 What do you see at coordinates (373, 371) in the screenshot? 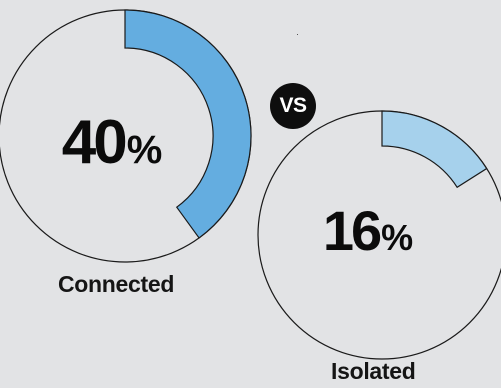
I see `isolated-label: Isolated` at bounding box center [373, 371].